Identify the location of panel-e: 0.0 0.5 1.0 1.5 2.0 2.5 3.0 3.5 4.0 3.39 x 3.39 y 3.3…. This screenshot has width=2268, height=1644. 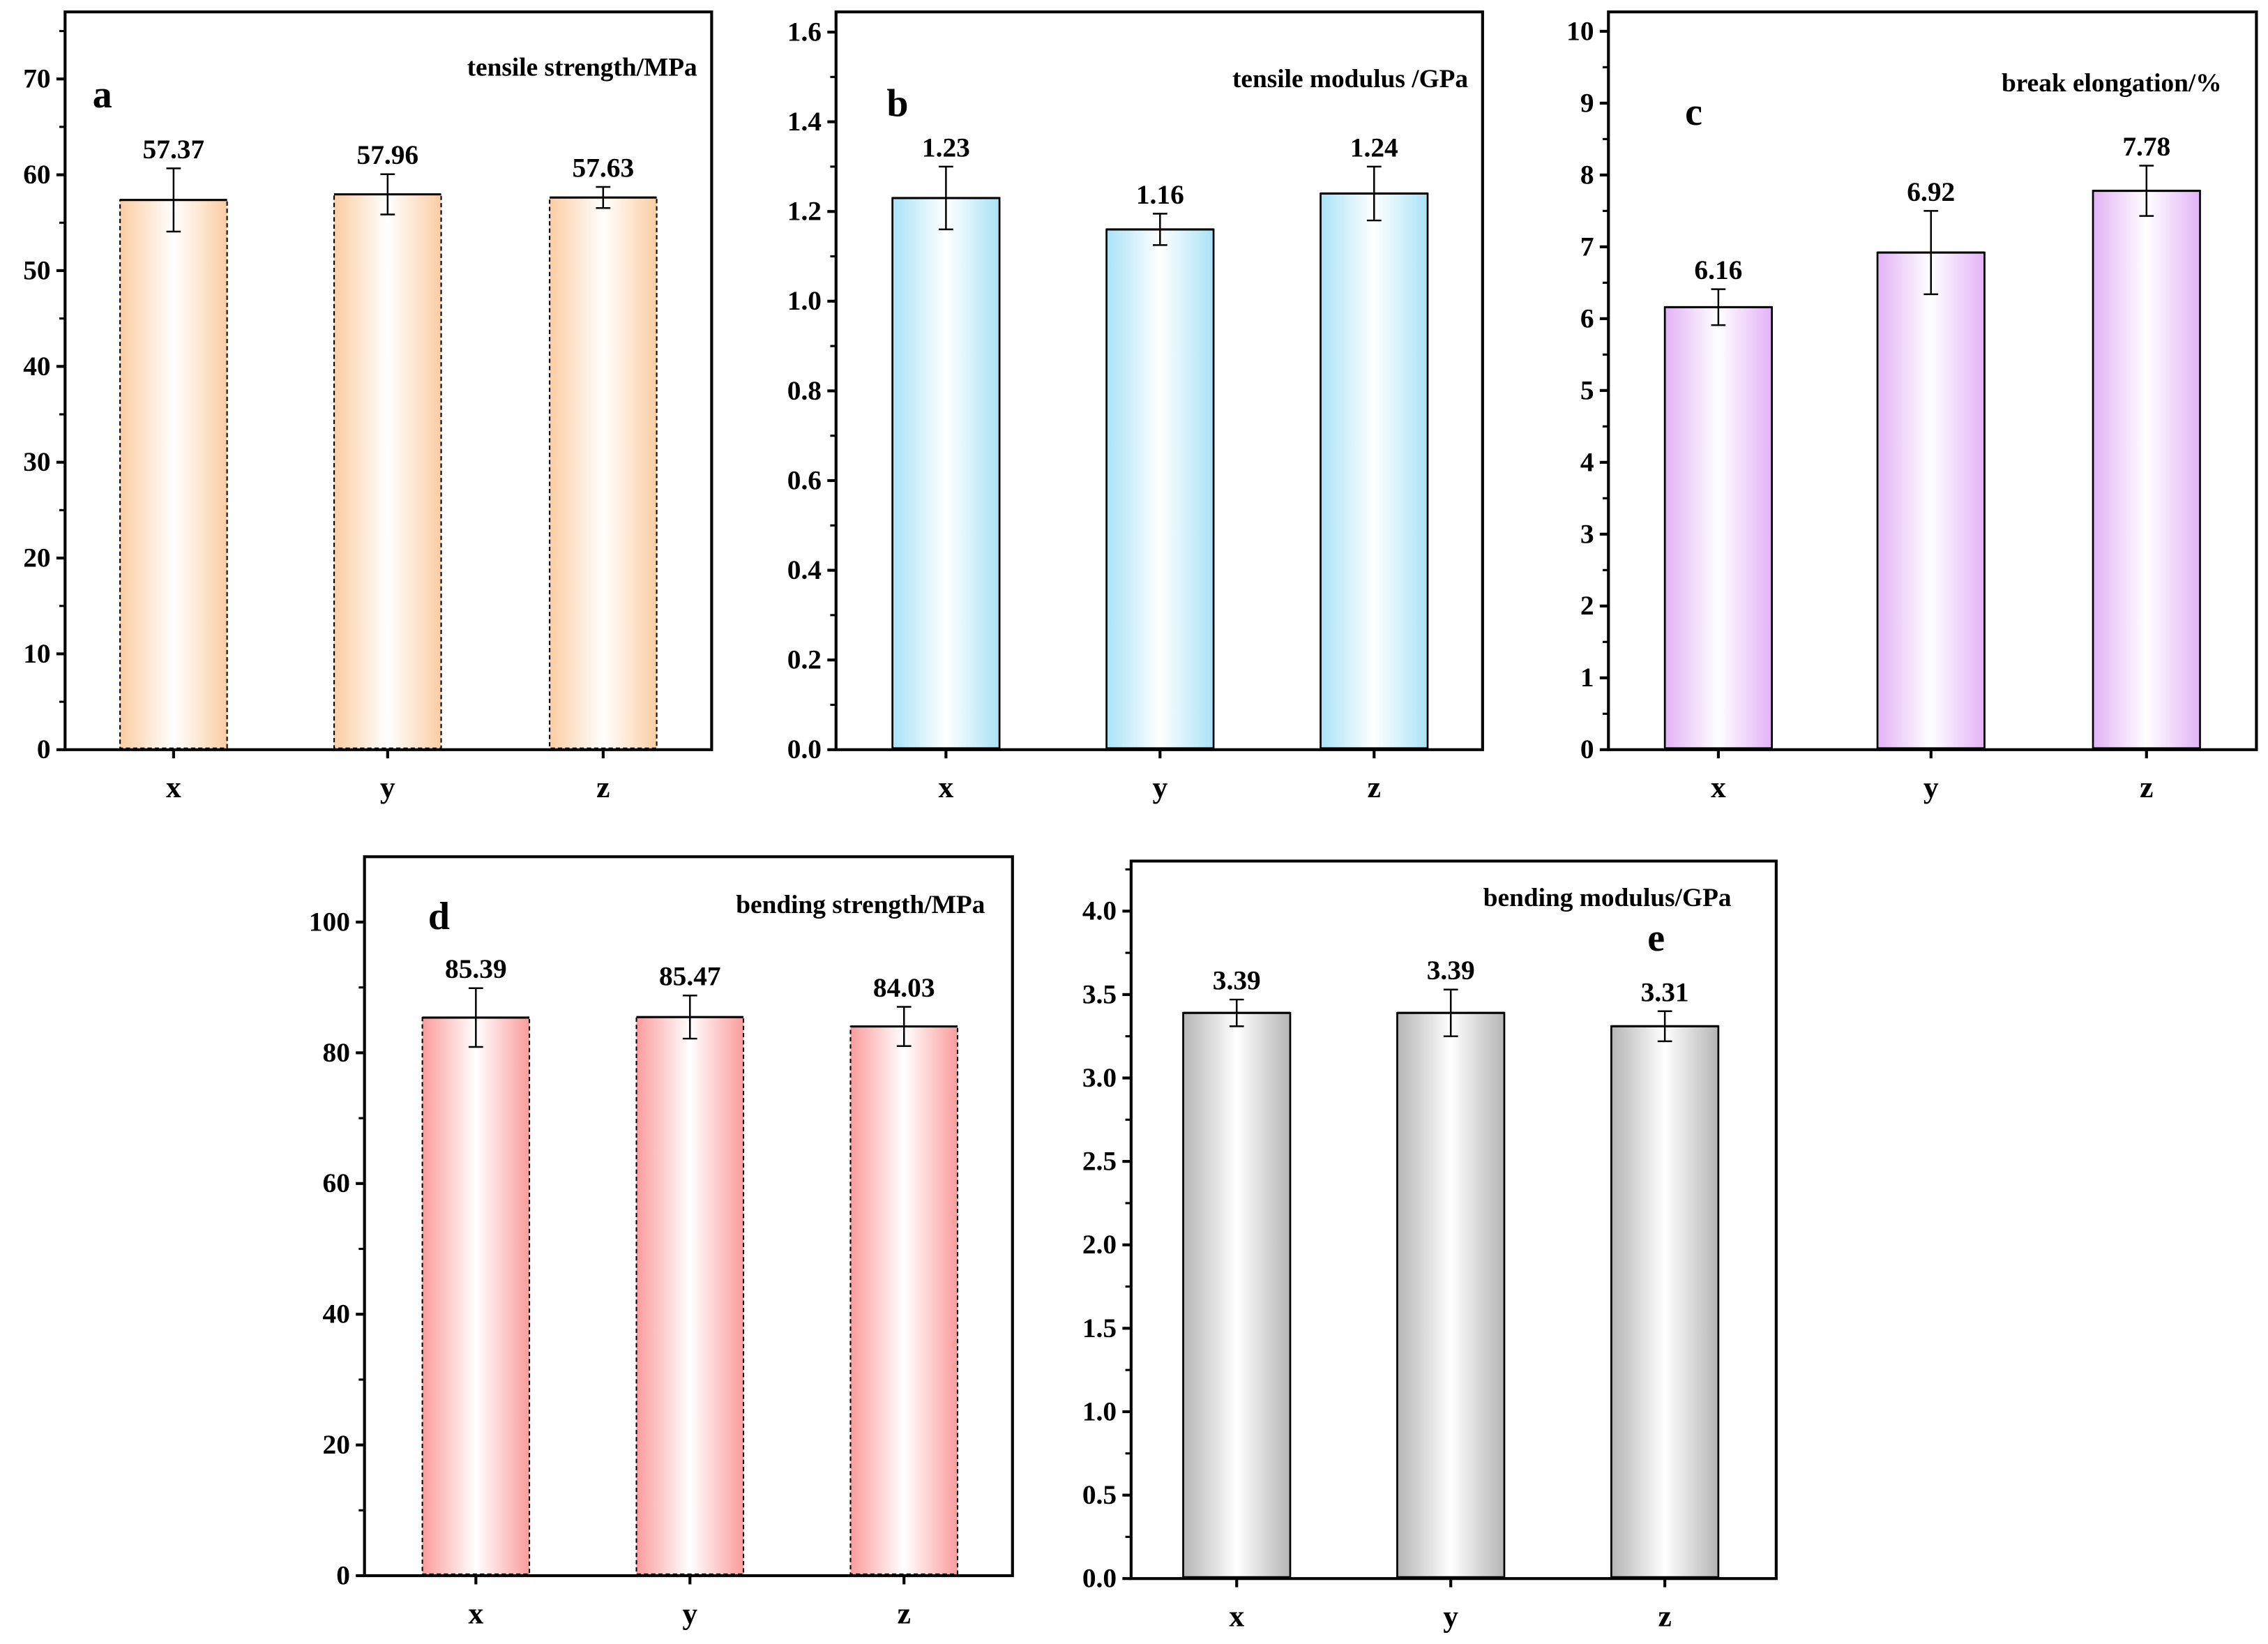
(1430, 1246).